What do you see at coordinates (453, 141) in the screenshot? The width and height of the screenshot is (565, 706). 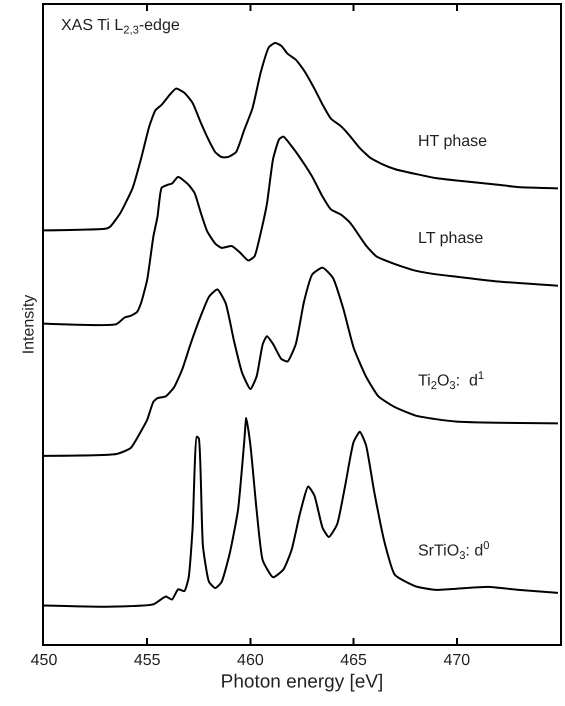 I see `series-label: HT phase` at bounding box center [453, 141].